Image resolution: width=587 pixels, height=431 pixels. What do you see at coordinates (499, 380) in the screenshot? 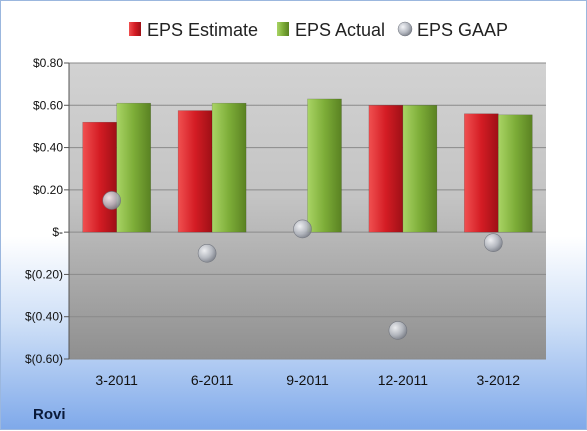
I see `x-tick-label: 3-2012` at bounding box center [499, 380].